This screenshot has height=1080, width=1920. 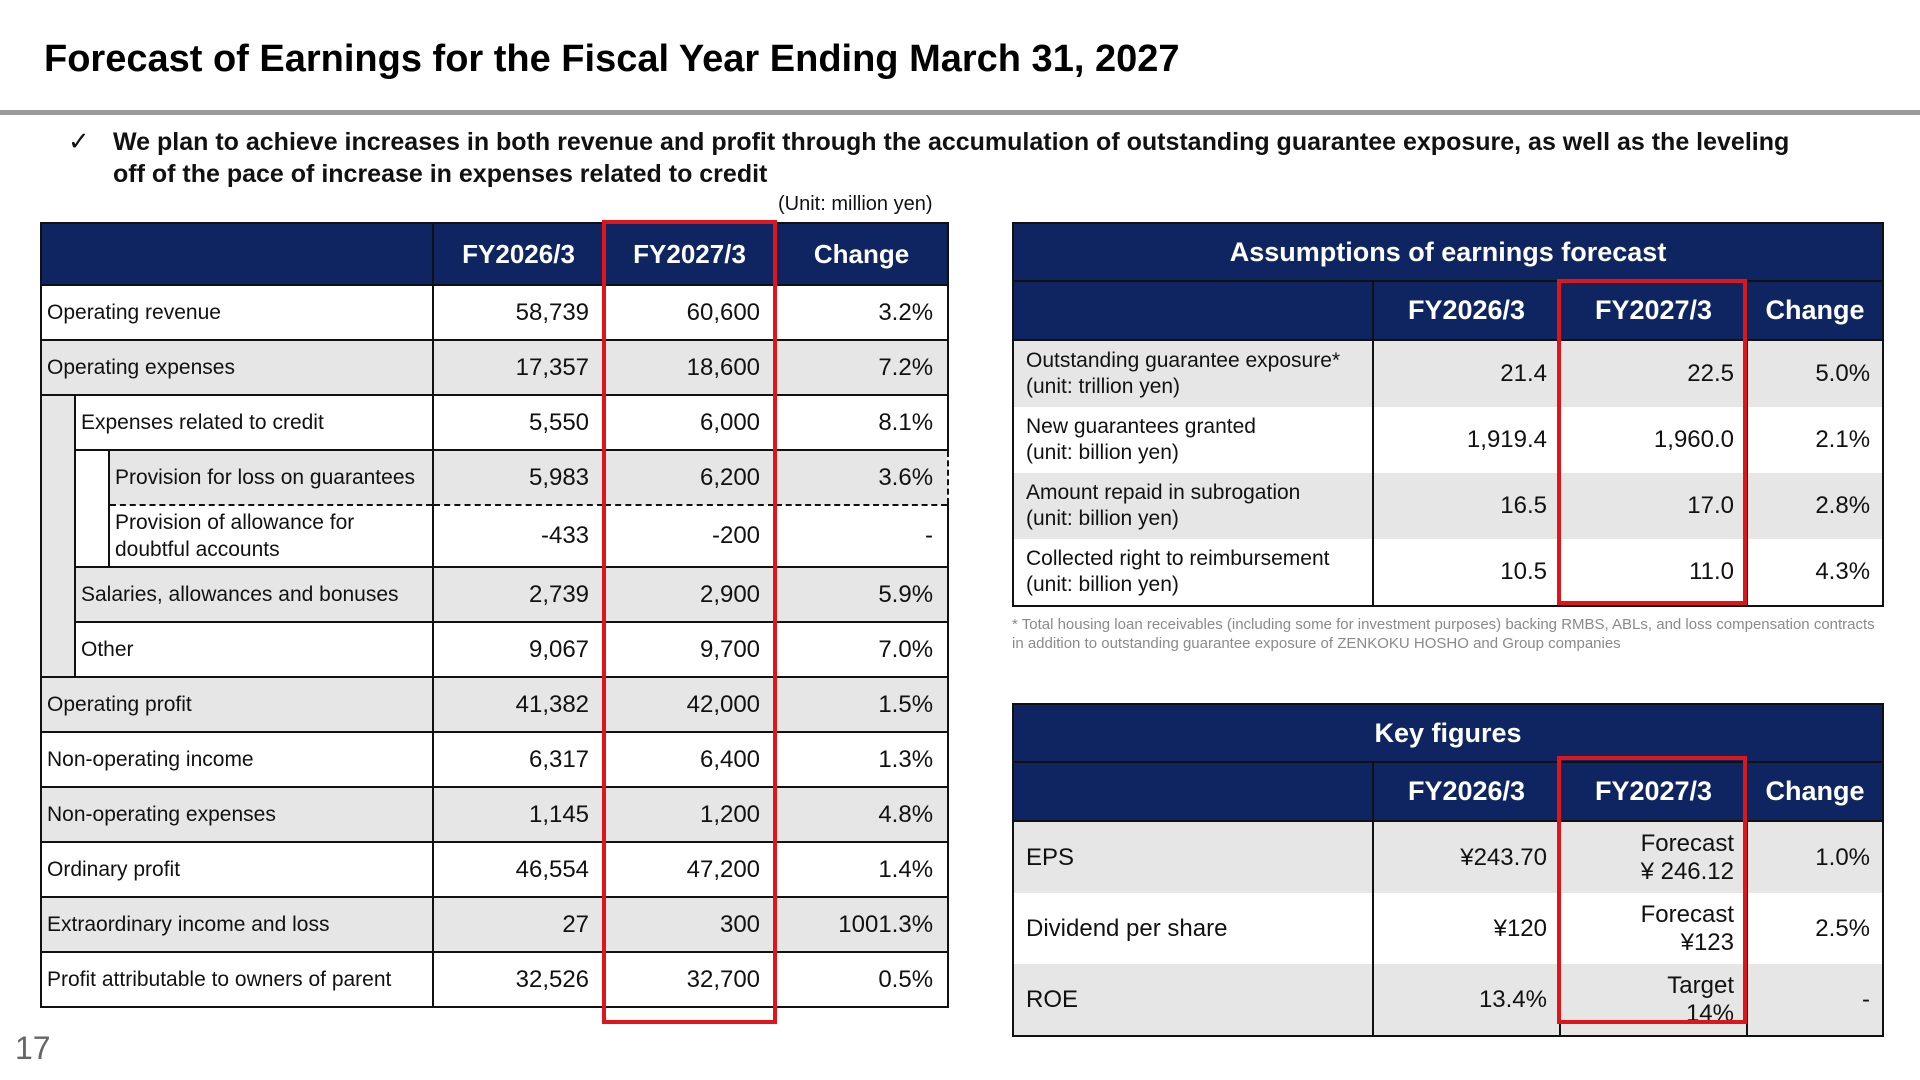 I want to click on table-row: Operating revenue 58,739 60,600 3.2%, so click(x=494, y=312).